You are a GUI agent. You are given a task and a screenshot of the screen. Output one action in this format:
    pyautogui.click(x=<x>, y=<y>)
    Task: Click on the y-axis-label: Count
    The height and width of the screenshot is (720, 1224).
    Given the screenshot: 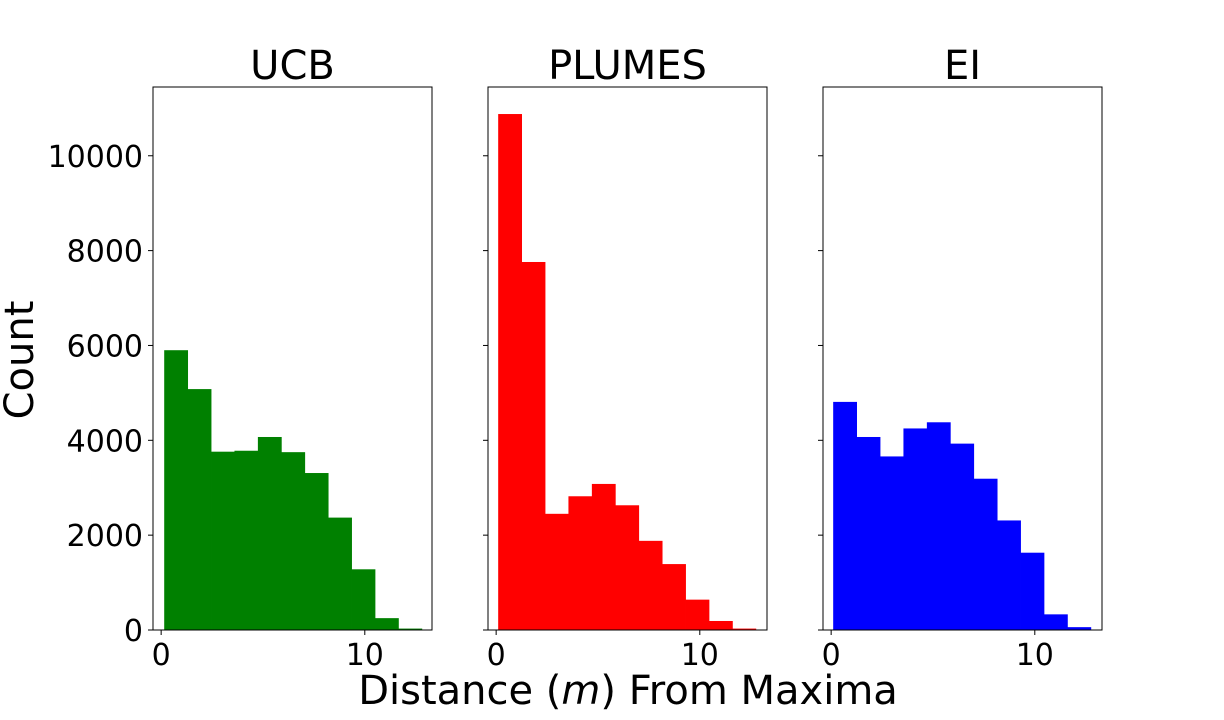 What is the action you would take?
    pyautogui.click(x=21, y=360)
    